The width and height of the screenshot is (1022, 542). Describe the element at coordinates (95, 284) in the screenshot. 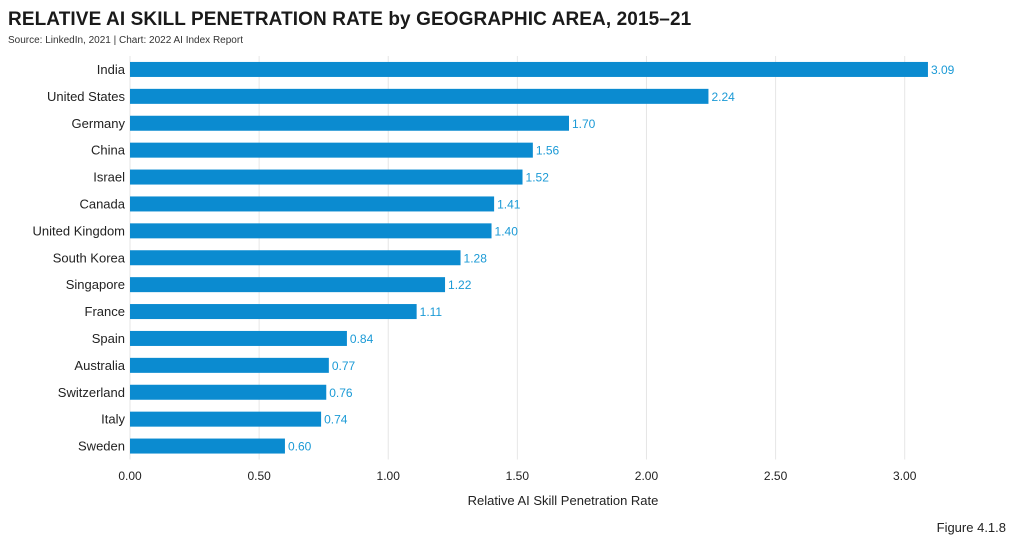

I see `category-label: Singapore` at that location.